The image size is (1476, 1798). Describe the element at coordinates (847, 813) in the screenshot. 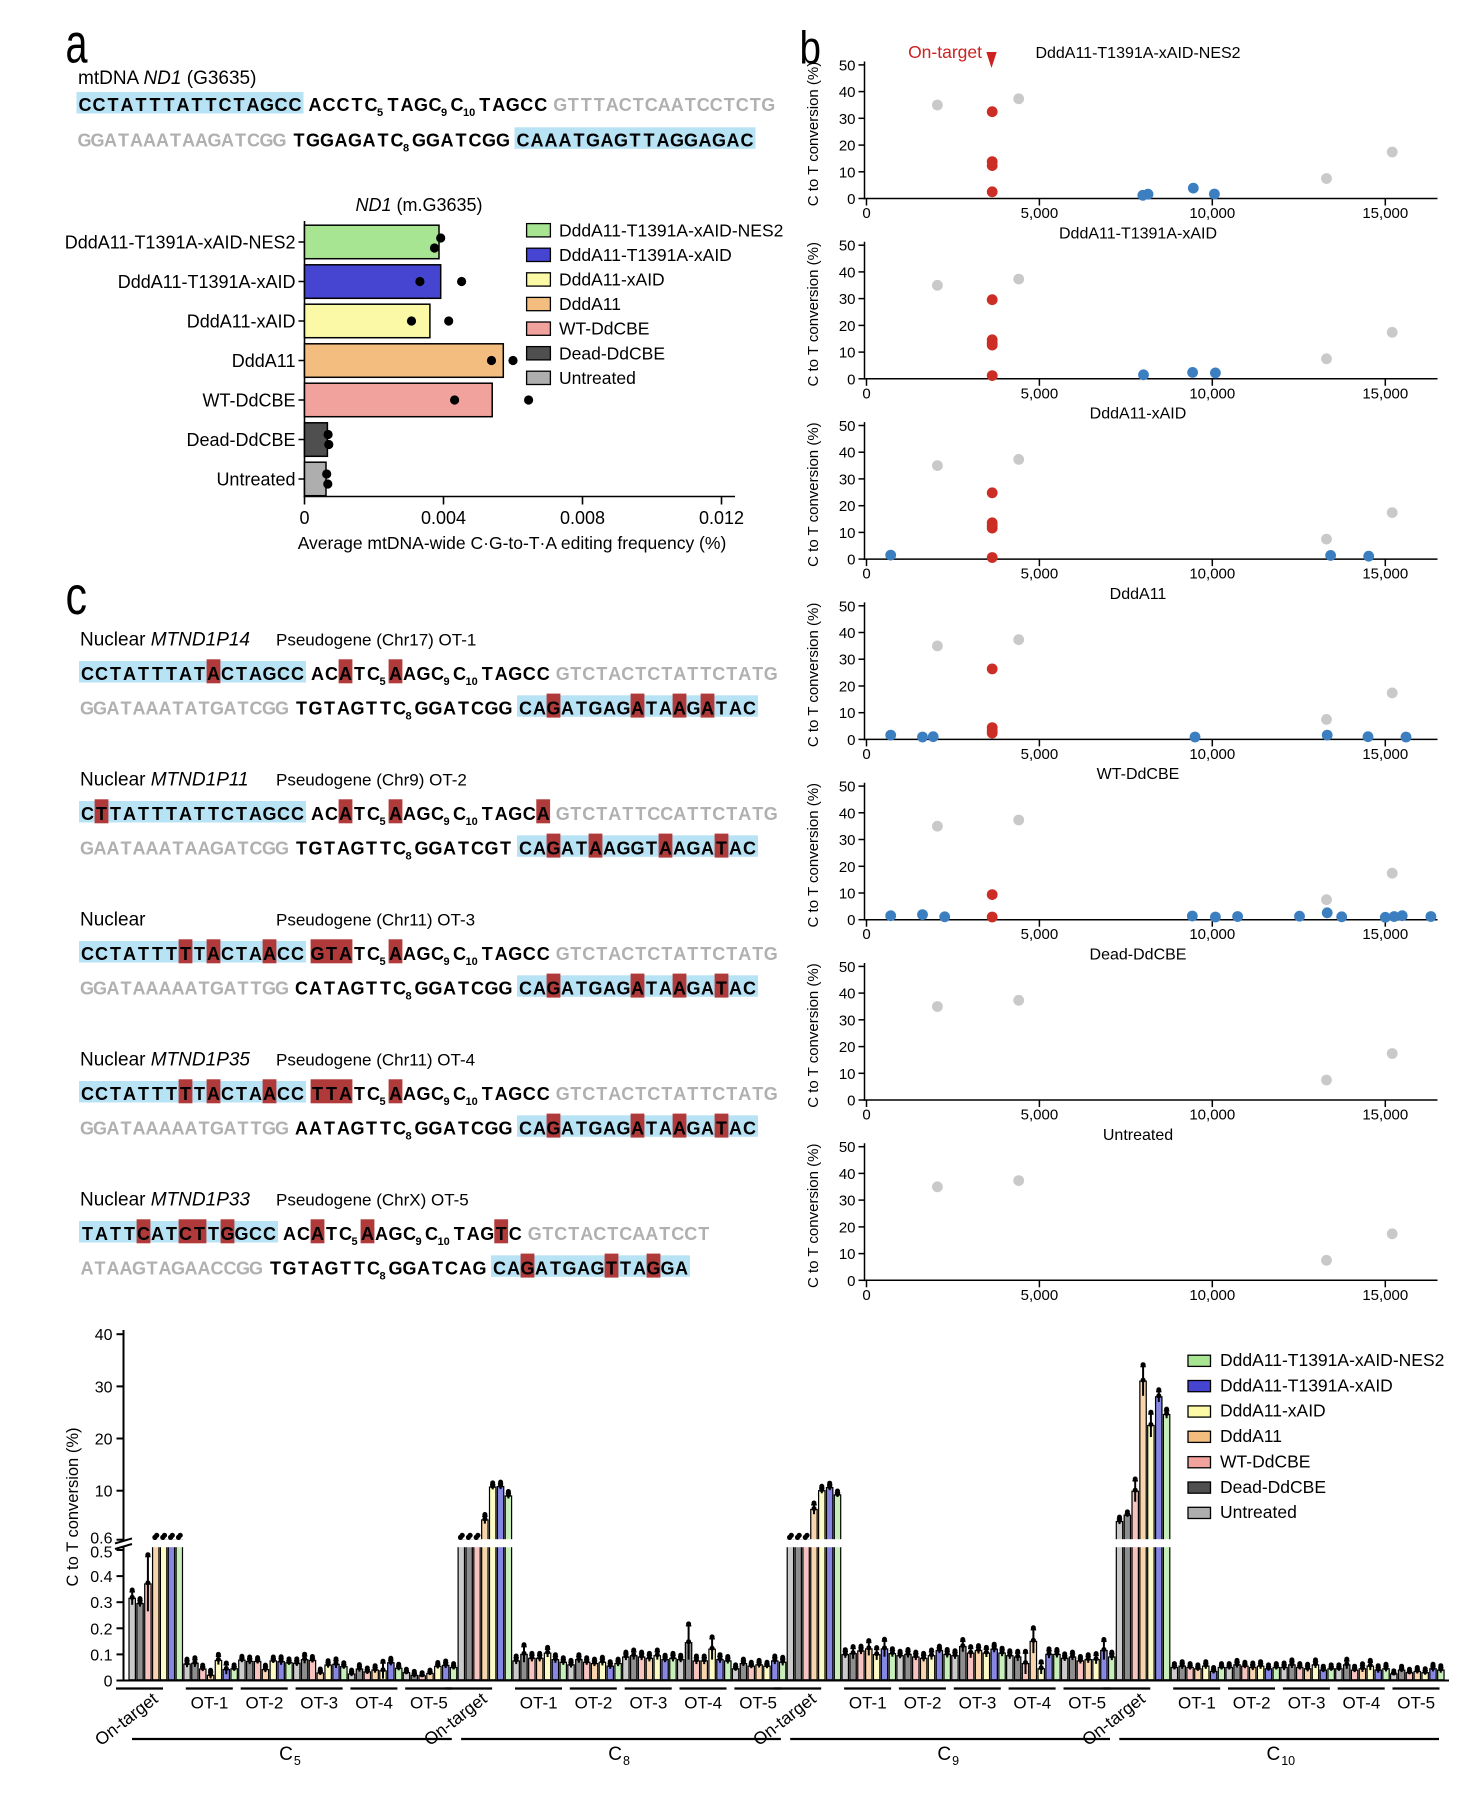

I see `svg-text: 40` at that location.